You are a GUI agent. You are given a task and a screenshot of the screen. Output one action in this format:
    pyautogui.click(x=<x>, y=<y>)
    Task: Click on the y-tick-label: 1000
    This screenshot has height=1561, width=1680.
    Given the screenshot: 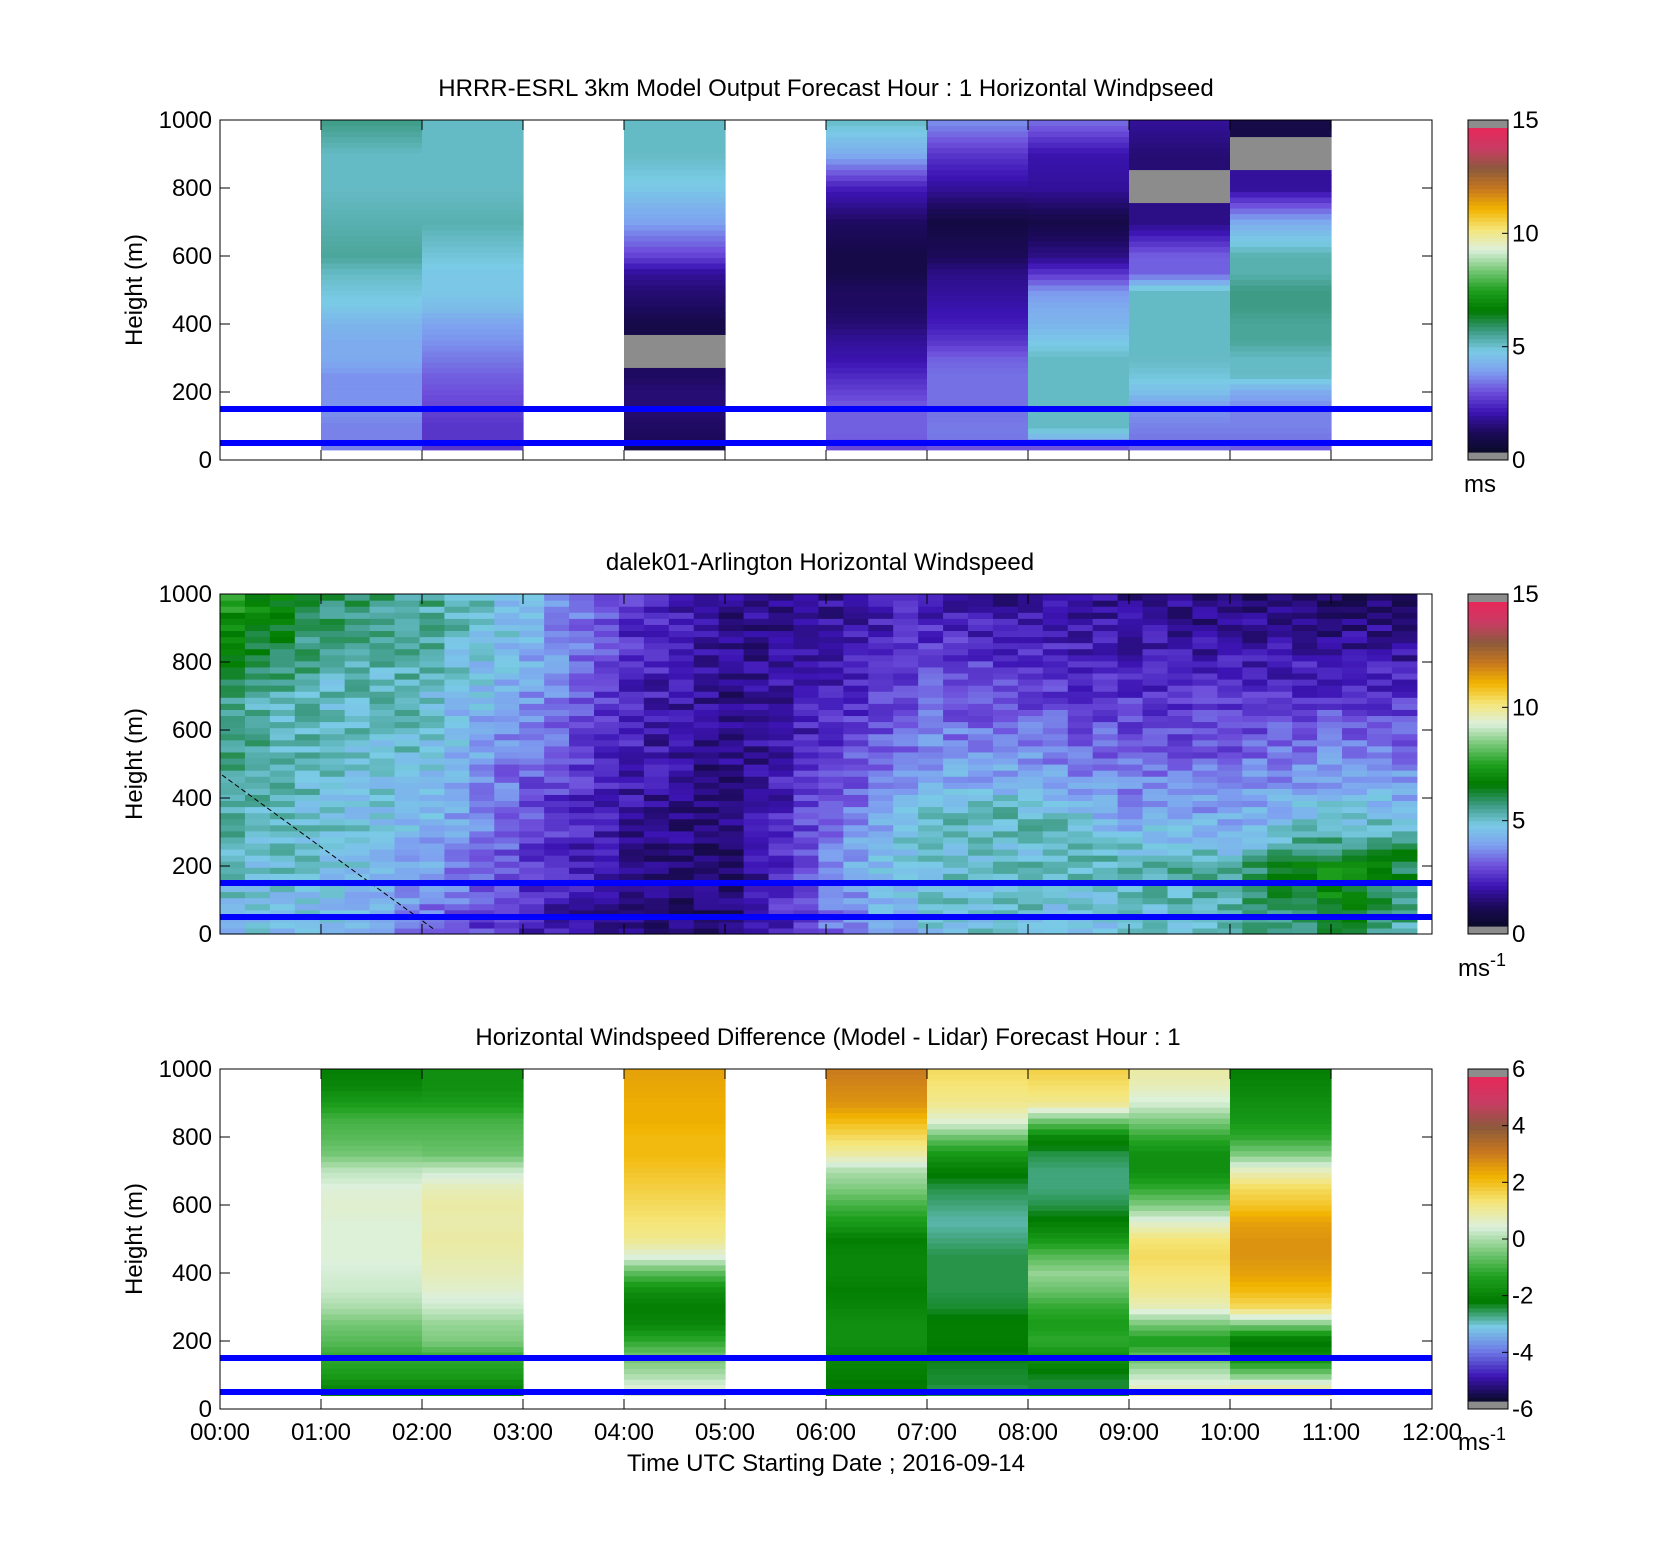 What is the action you would take?
    pyautogui.click(x=185, y=594)
    